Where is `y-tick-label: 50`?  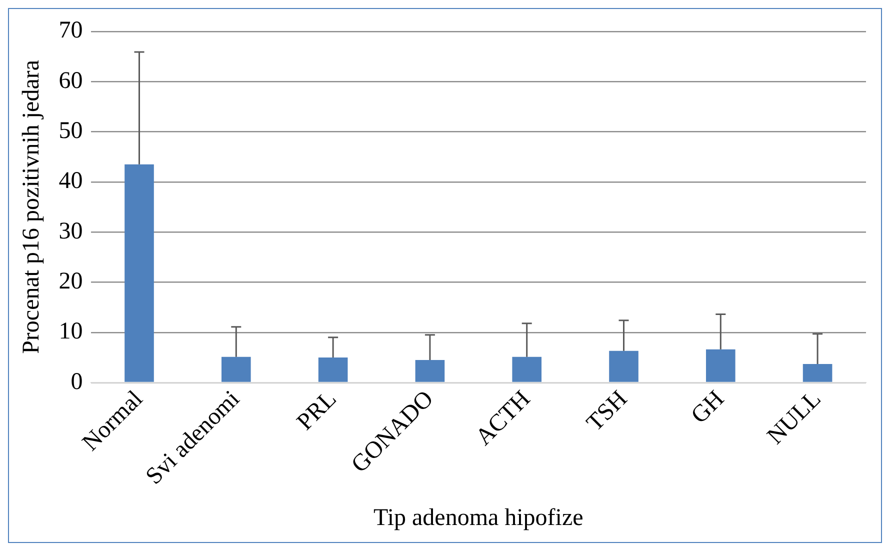 y-tick-label: 50 is located at coordinates (70, 131).